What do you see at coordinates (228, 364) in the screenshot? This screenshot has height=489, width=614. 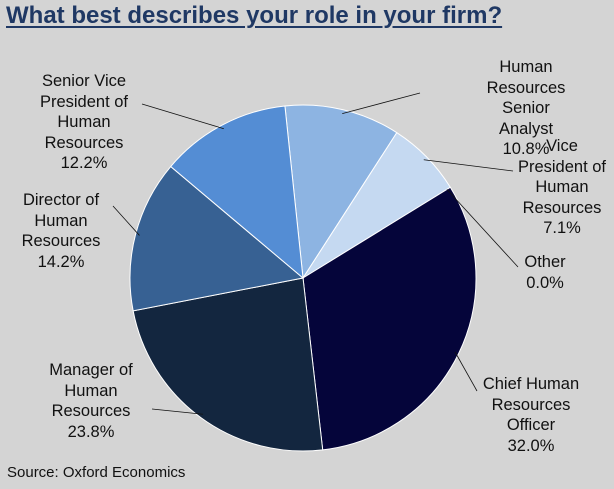 I see `pie-slice-manager-of-human-resources` at bounding box center [228, 364].